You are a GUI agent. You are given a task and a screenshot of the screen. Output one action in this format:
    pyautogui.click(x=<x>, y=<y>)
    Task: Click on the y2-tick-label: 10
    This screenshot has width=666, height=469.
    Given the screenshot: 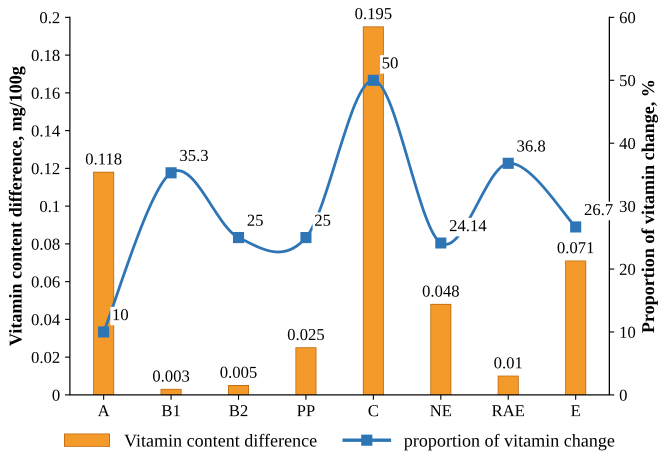 What is the action you would take?
    pyautogui.click(x=628, y=332)
    